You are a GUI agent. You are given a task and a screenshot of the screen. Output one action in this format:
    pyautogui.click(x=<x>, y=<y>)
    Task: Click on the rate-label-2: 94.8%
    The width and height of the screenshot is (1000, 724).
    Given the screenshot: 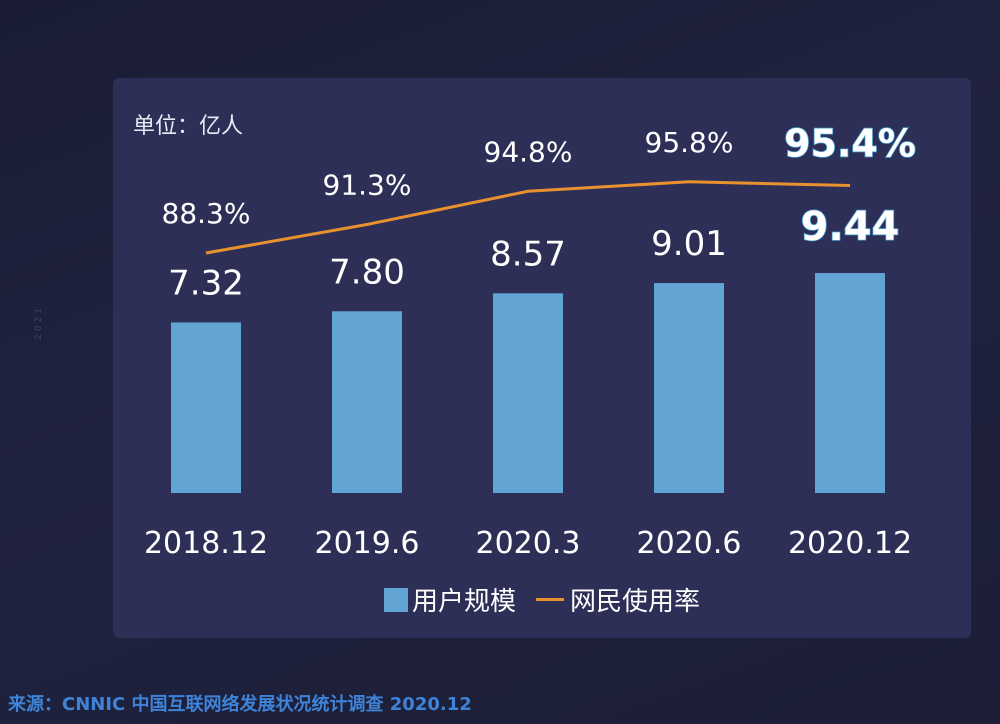 What is the action you would take?
    pyautogui.click(x=528, y=151)
    